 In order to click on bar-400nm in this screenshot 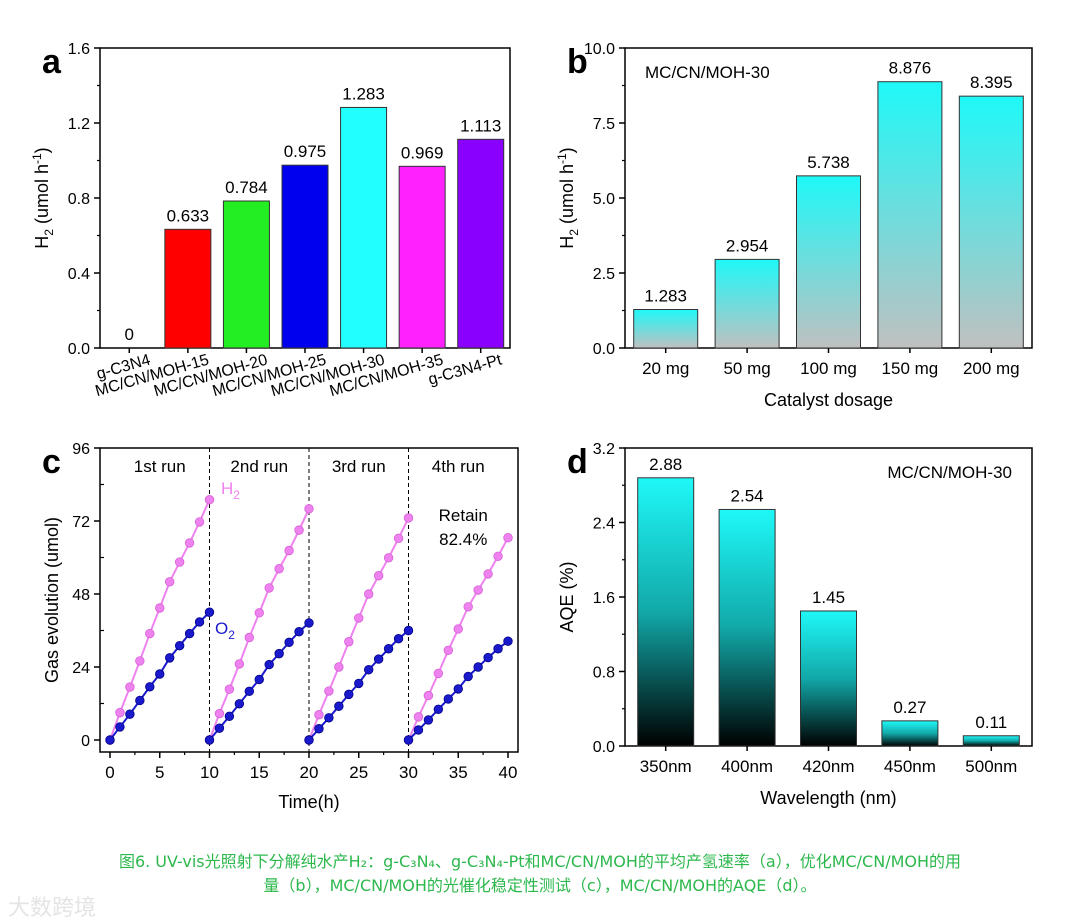, I will do `click(747, 627)`.